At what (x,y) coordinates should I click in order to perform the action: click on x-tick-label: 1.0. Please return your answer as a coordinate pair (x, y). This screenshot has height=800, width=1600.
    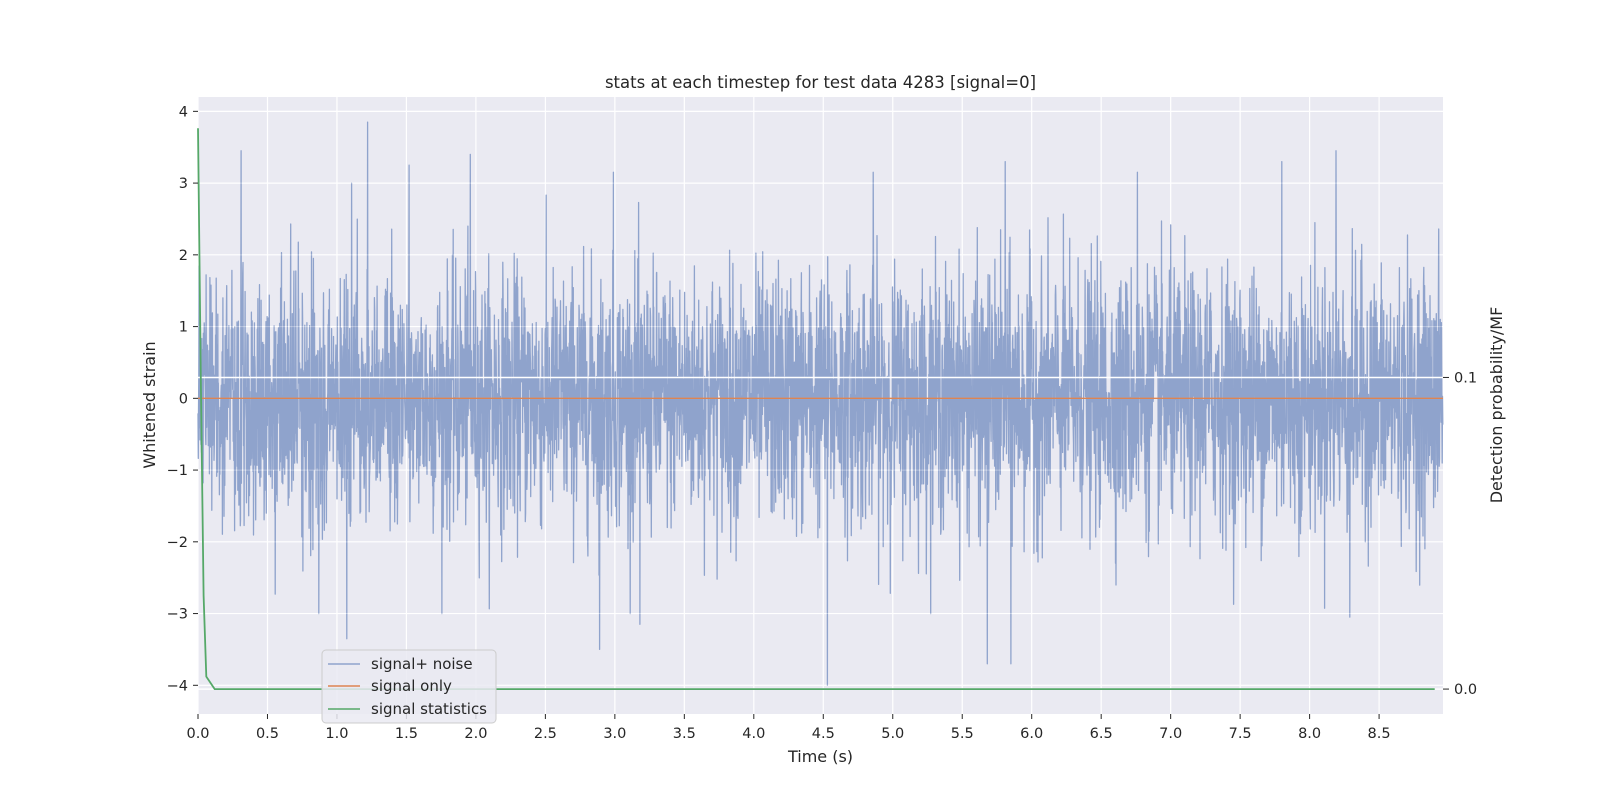
    Looking at the image, I should click on (336, 734).